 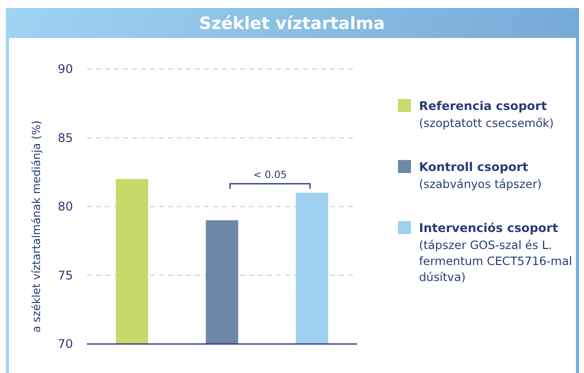 What do you see at coordinates (65, 275) in the screenshot?
I see `y-tick-label: 75` at bounding box center [65, 275].